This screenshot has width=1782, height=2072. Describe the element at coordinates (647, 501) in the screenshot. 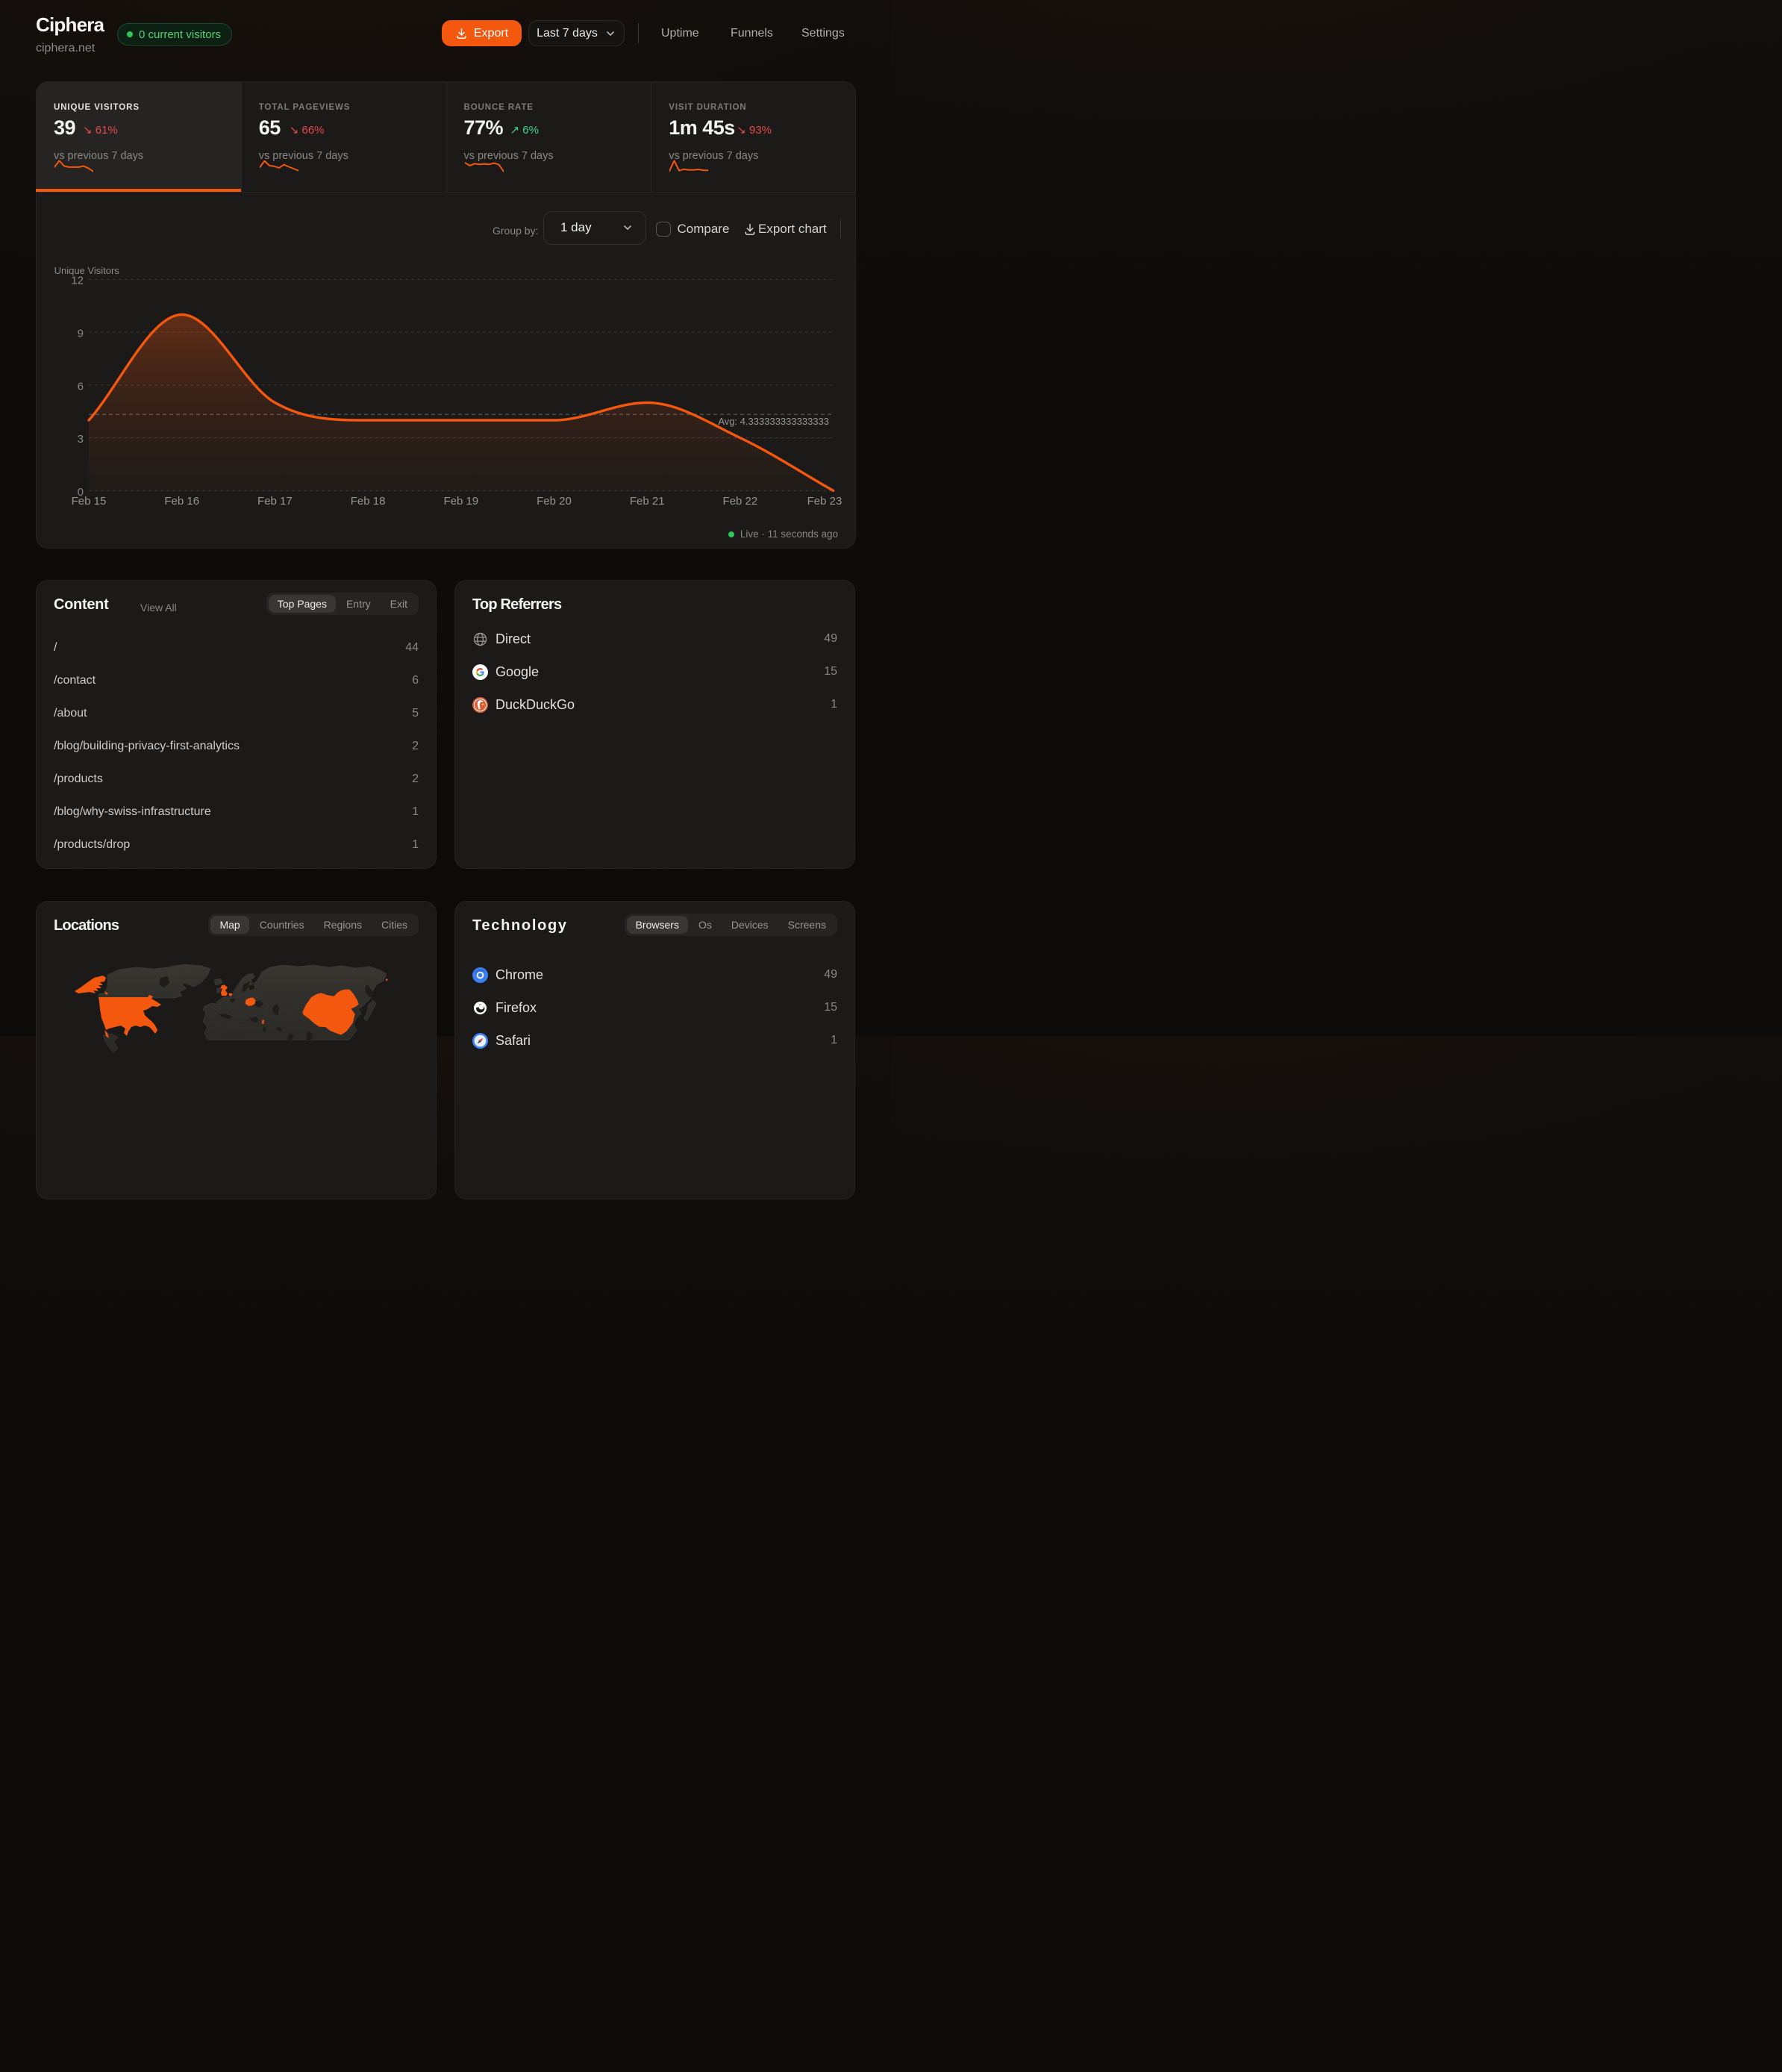

I see `svg-text: Feb 21` at that location.